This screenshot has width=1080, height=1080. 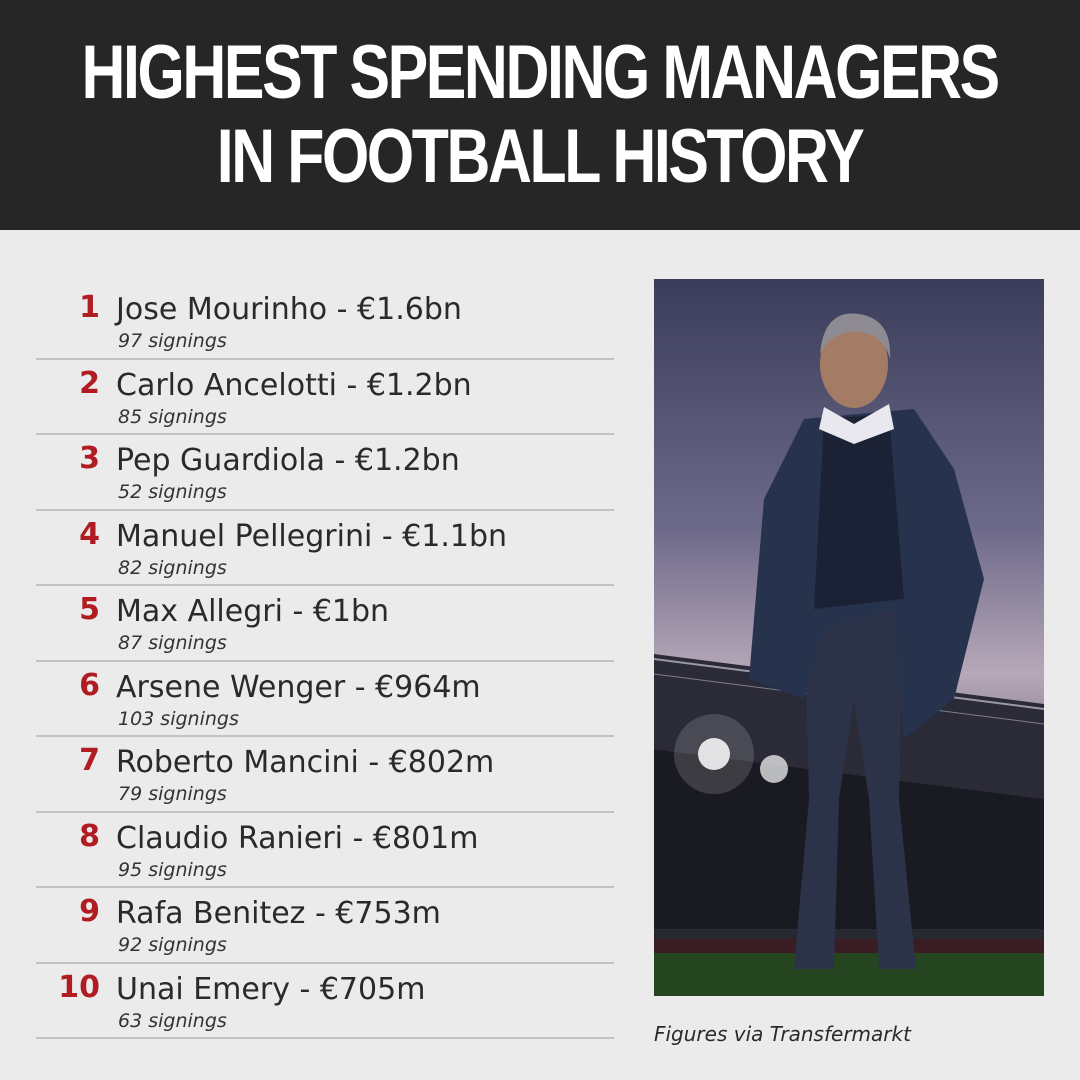 I want to click on rank-number: 9, so click(x=89, y=911).